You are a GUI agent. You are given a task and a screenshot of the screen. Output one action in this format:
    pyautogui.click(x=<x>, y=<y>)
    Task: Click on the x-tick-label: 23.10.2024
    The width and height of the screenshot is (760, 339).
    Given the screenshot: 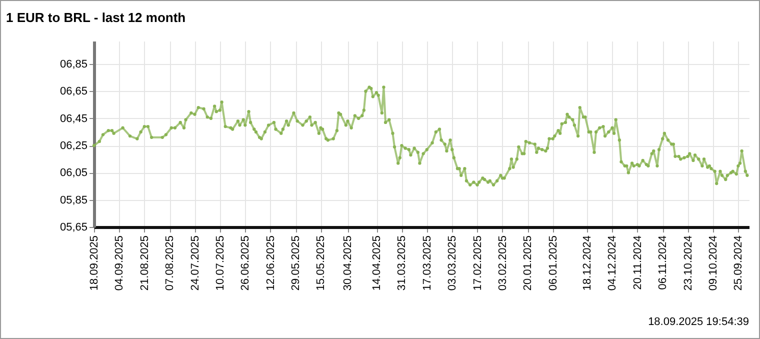 What is the action you would take?
    pyautogui.click(x=688, y=263)
    